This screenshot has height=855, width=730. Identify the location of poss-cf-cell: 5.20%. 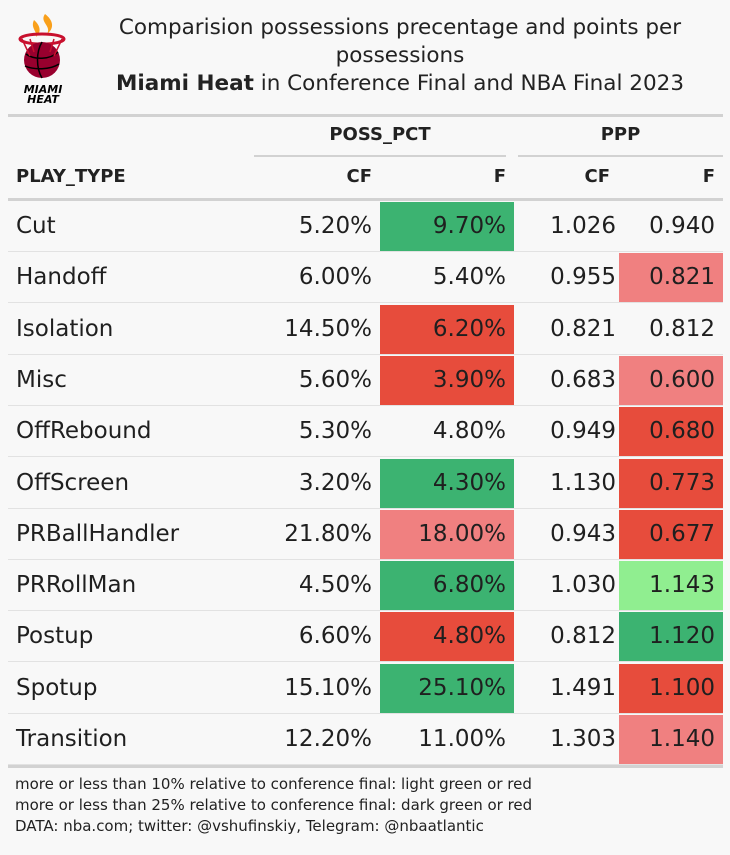
(335, 226).